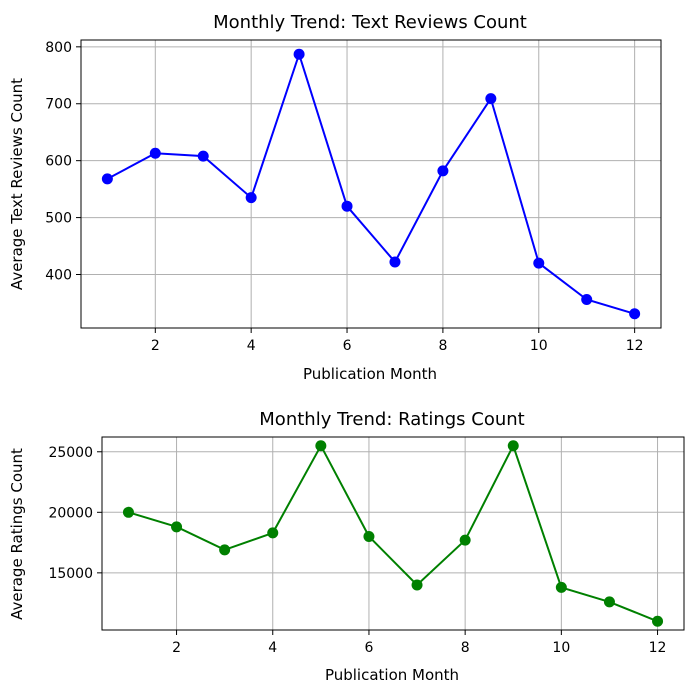  I want to click on y-tick-label: 500, so click(58, 219).